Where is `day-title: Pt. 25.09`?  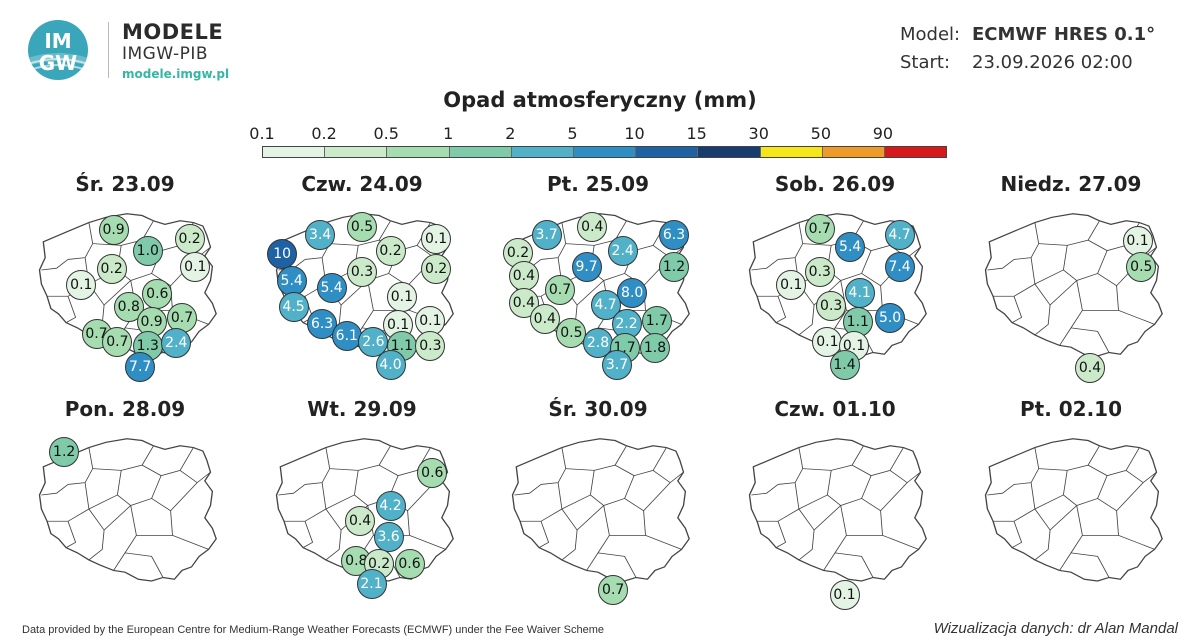
day-title: Pt. 25.09 is located at coordinates (598, 184).